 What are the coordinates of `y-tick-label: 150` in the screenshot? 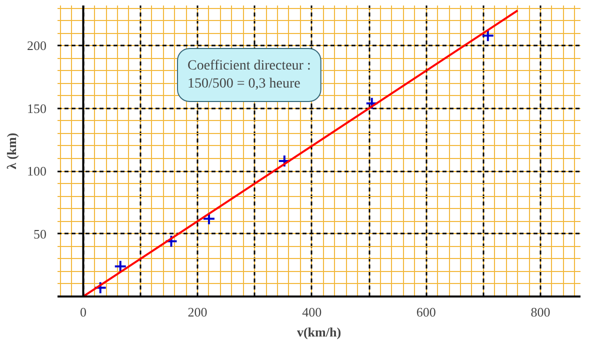 It's located at (36, 108).